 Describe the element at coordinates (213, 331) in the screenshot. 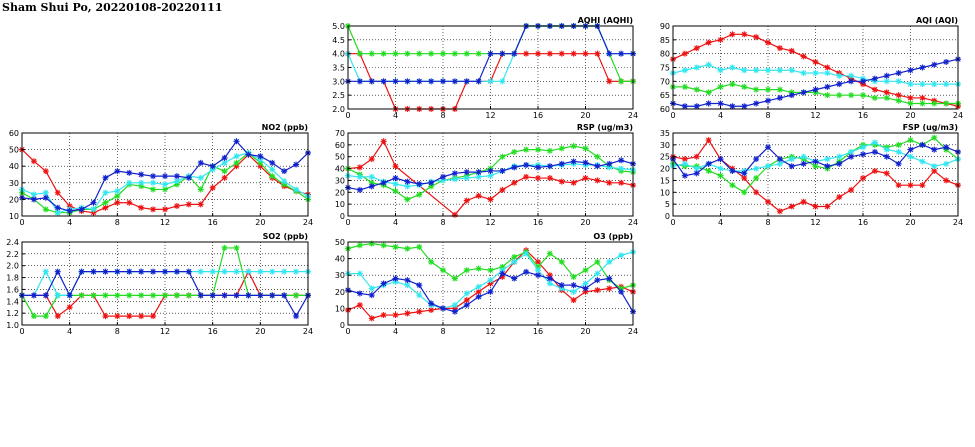

I see `x-tick-label: 16` at that location.